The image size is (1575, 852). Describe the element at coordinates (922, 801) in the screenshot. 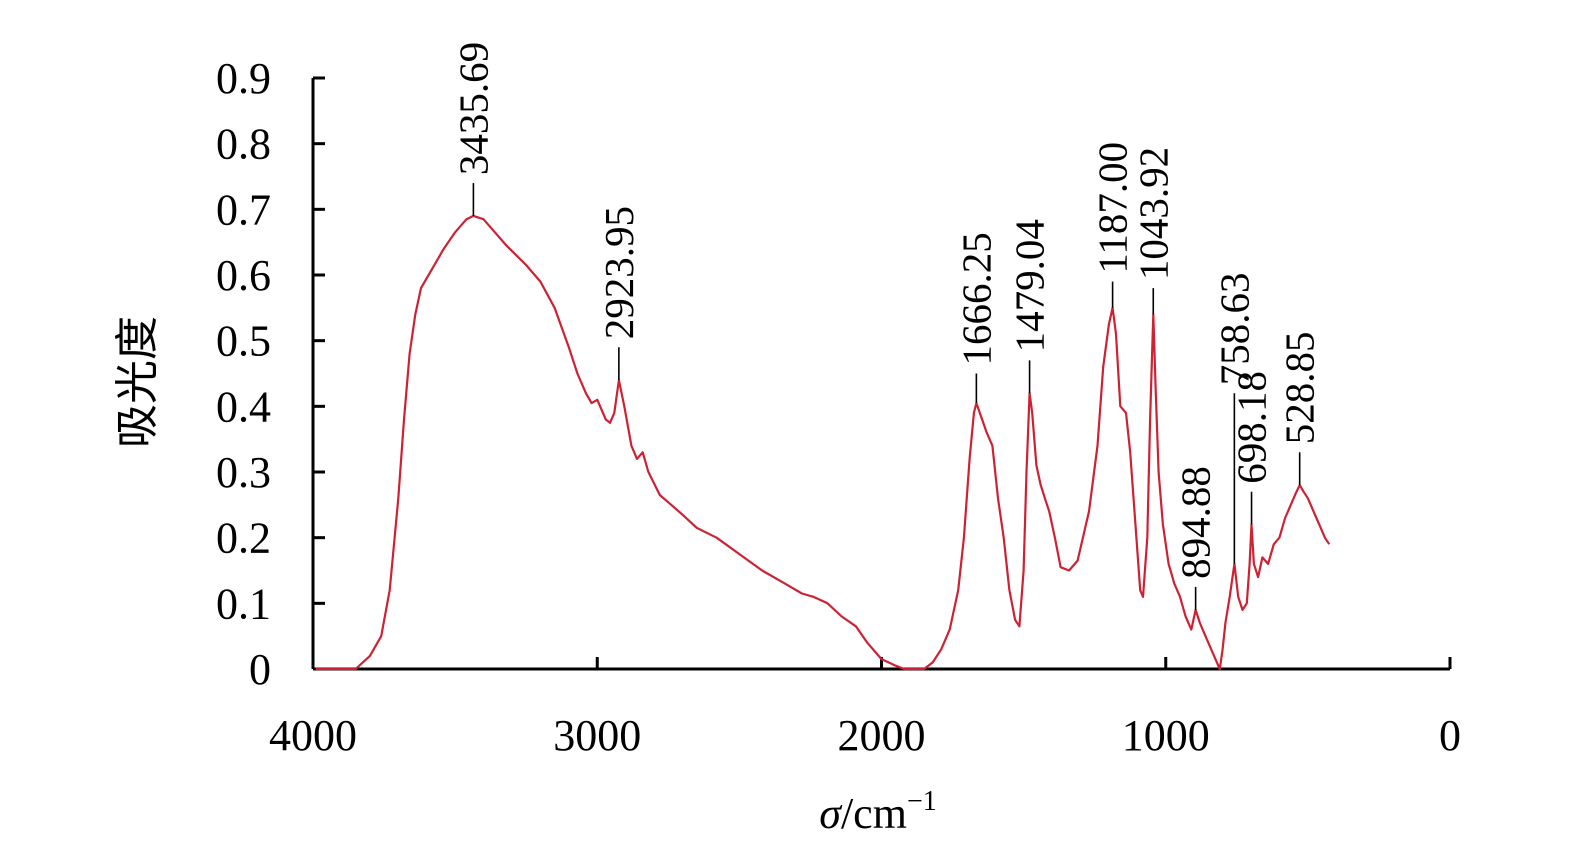

I see `x-axis-unit-exponent: −1` at that location.